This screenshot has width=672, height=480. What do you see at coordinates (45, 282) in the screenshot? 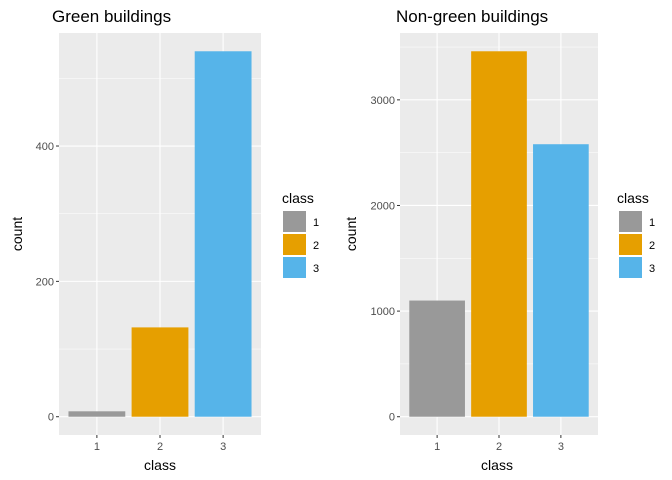
I see `y-tick-label: 200` at bounding box center [45, 282].